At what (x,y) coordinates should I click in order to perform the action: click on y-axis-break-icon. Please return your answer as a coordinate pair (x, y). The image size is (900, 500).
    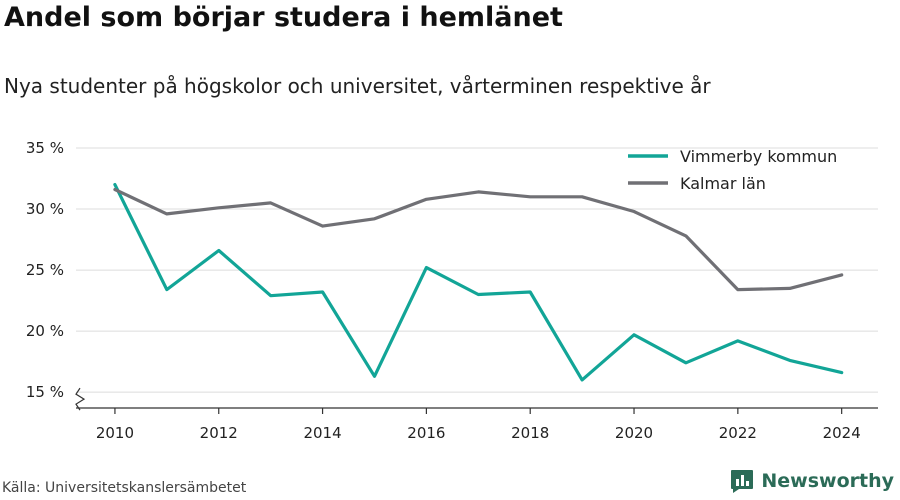
    Looking at the image, I should click on (80, 399).